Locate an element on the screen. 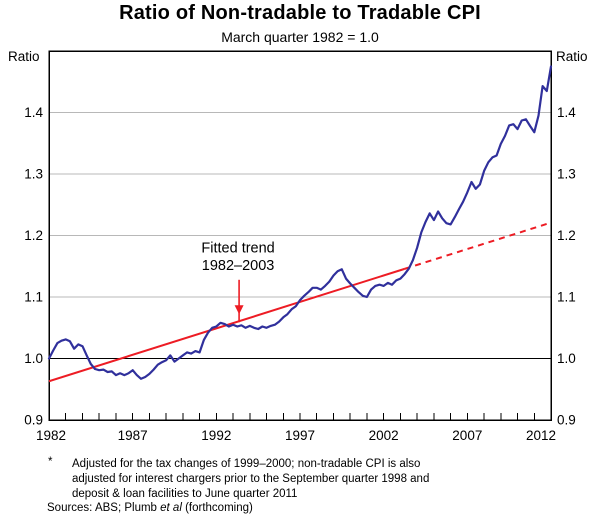 The width and height of the screenshot is (600, 525). x-tick-label: 1987 is located at coordinates (133, 435).